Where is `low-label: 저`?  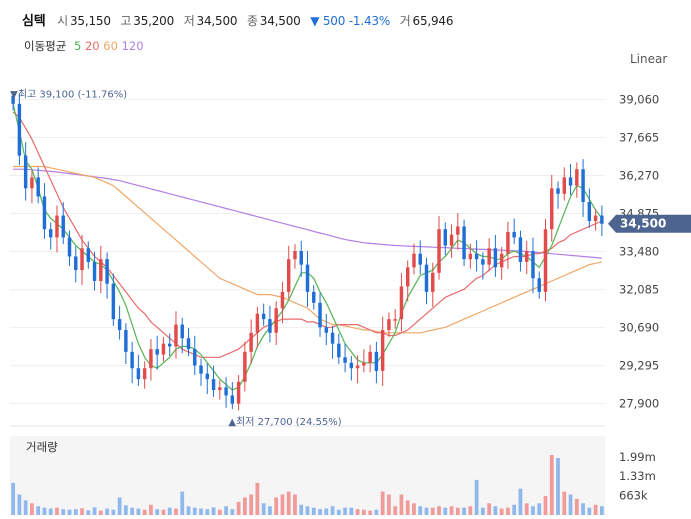 low-label: 저 is located at coordinates (189, 21).